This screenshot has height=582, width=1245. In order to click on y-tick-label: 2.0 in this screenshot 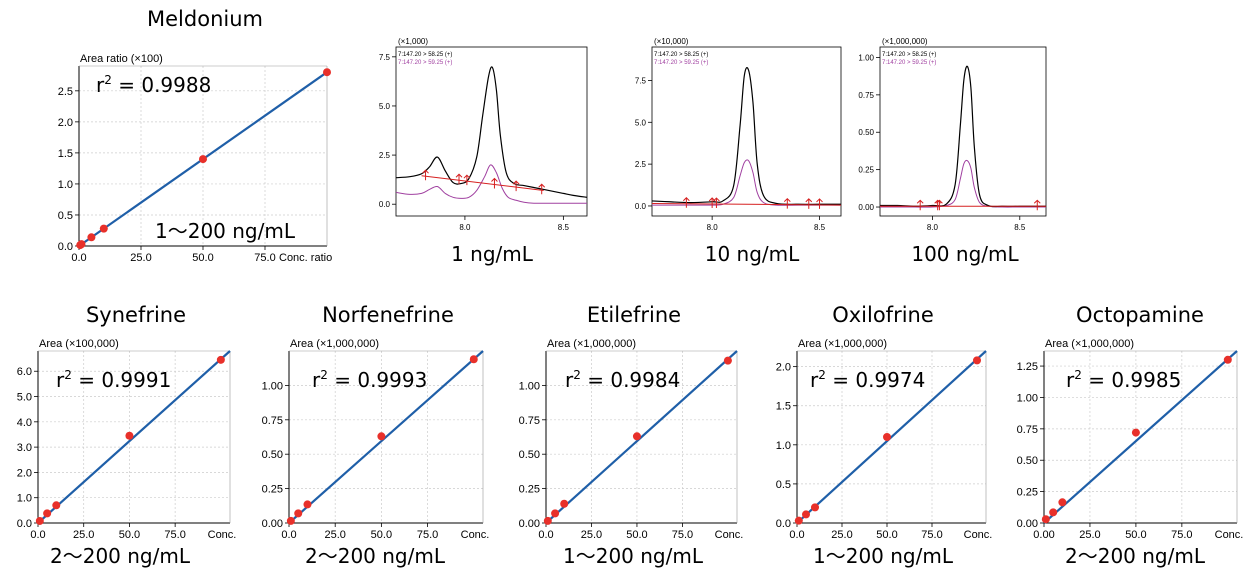, I will do `click(783, 368)`.